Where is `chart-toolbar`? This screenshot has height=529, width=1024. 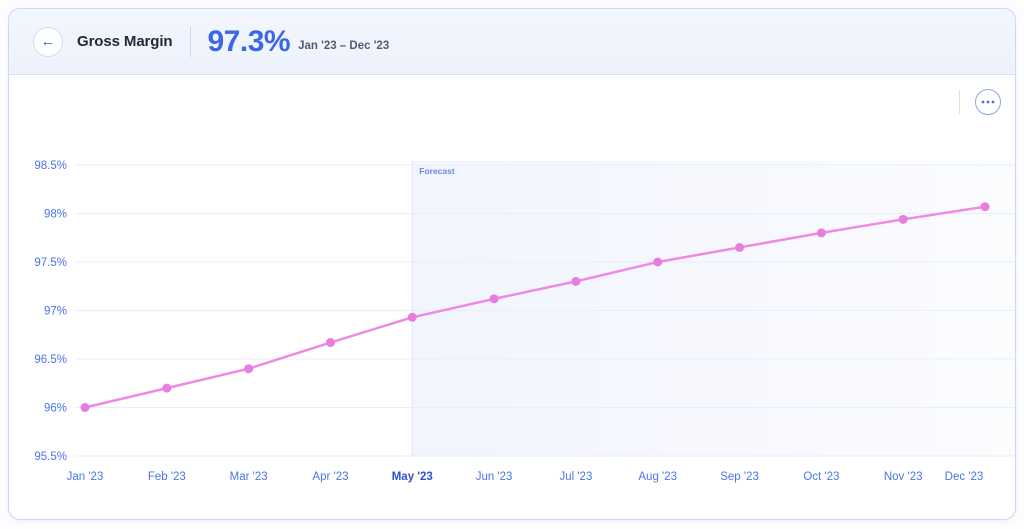
chart-toolbar is located at coordinates (980, 102).